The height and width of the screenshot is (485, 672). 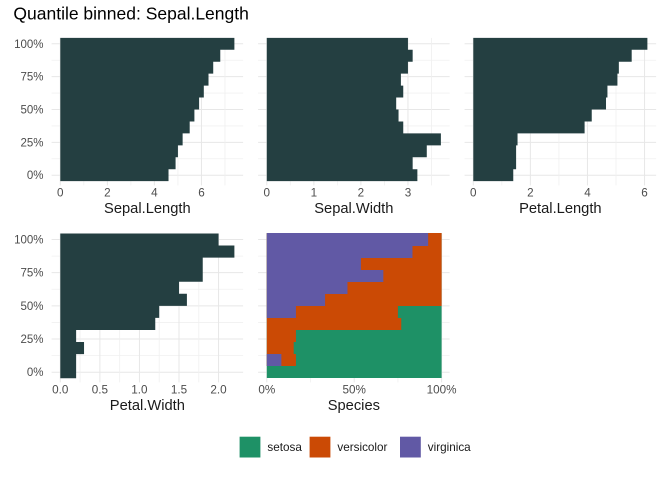 What do you see at coordinates (449, 447) in the screenshot?
I see `svg-text: virginica` at bounding box center [449, 447].